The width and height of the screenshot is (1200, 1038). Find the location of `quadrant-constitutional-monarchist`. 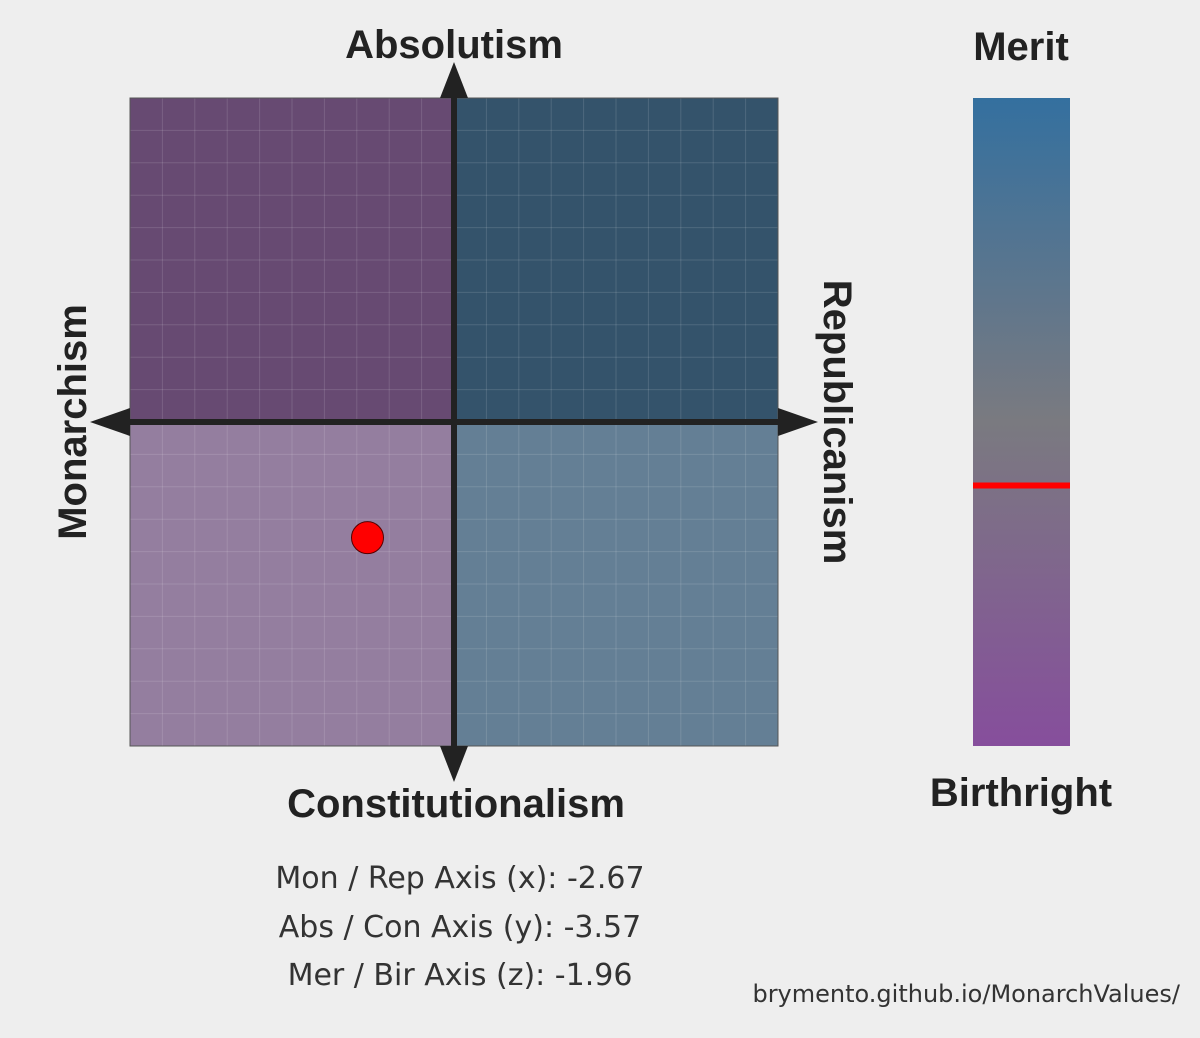

quadrant-constitutional-monarchist is located at coordinates (292, 584).